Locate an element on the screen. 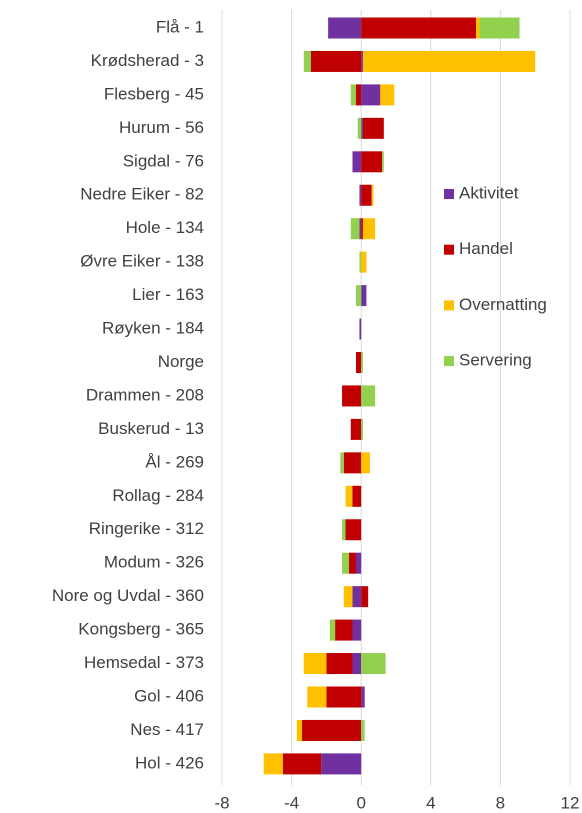 The height and width of the screenshot is (813, 582). y-tick-label: Sigdal - 76 is located at coordinates (163, 160).